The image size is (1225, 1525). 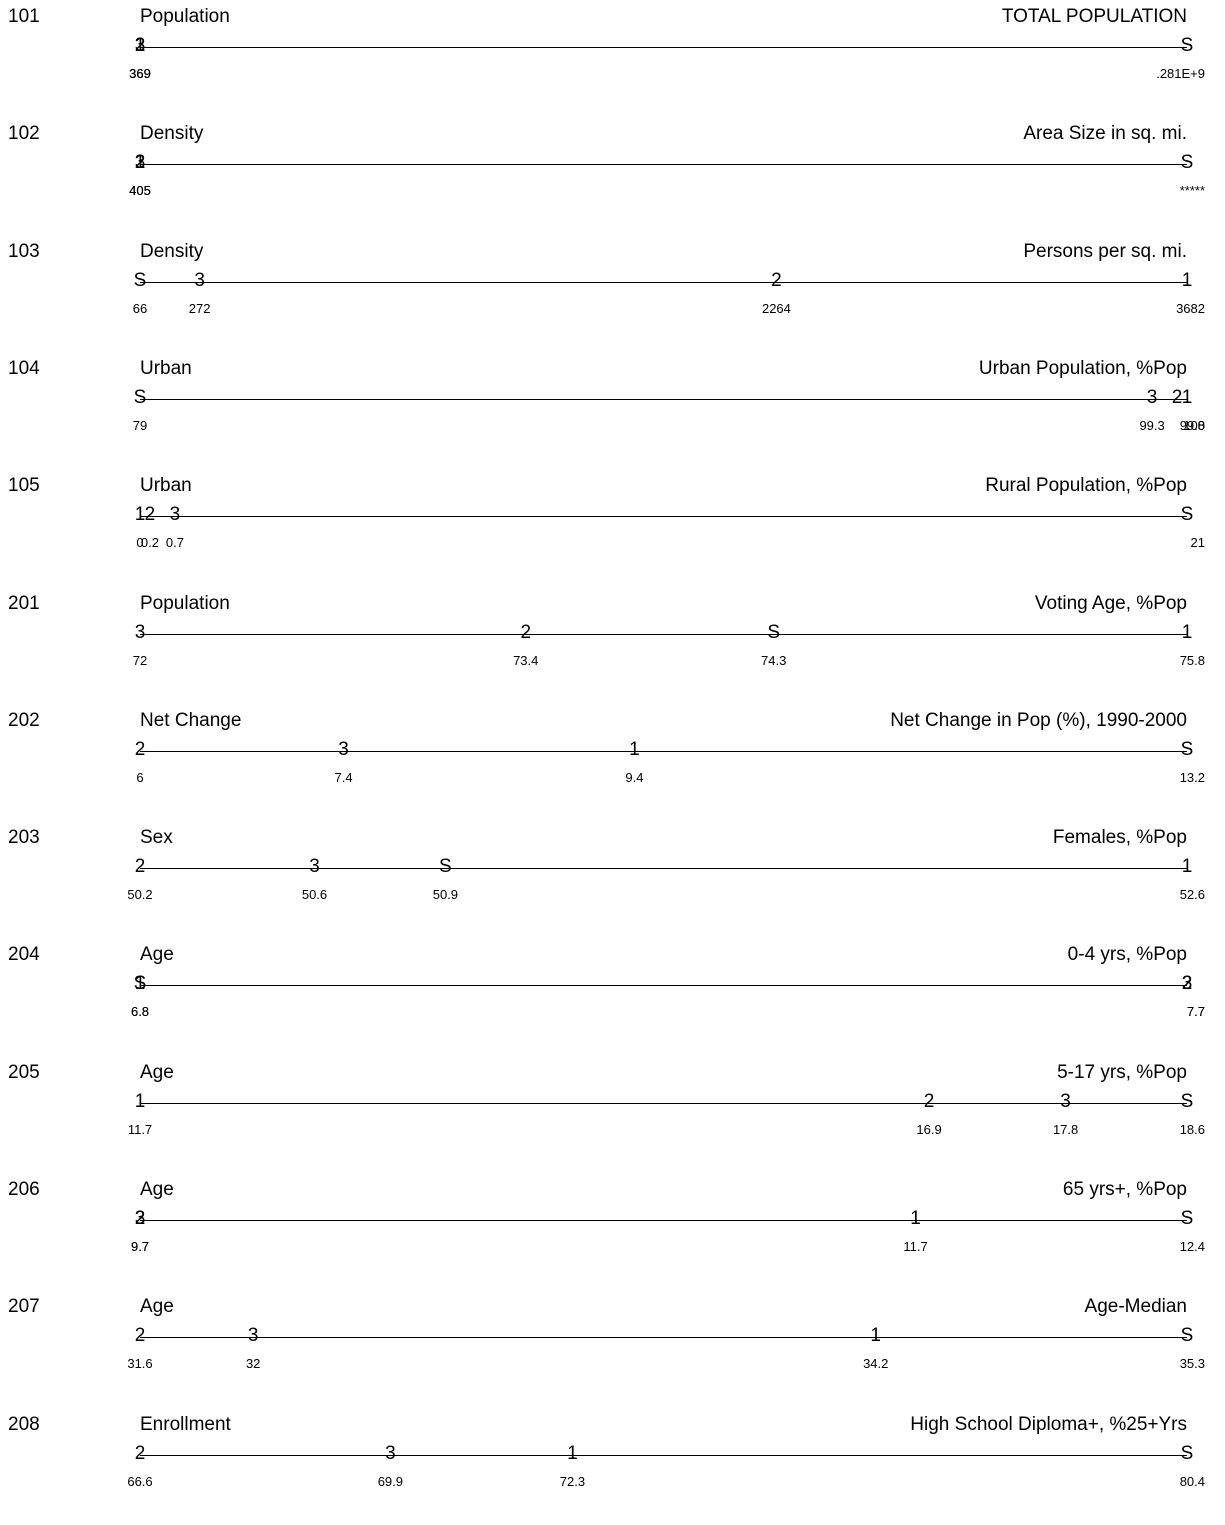 I want to click on point-value-label: 99.8, so click(x=1192, y=425).